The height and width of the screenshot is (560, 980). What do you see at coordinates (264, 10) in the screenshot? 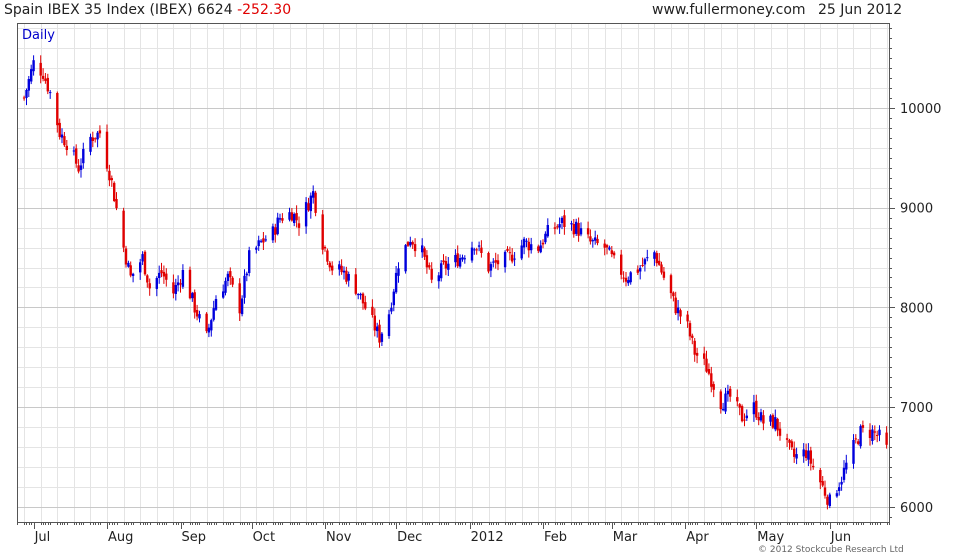
I see `price-change: -252.30` at bounding box center [264, 10].